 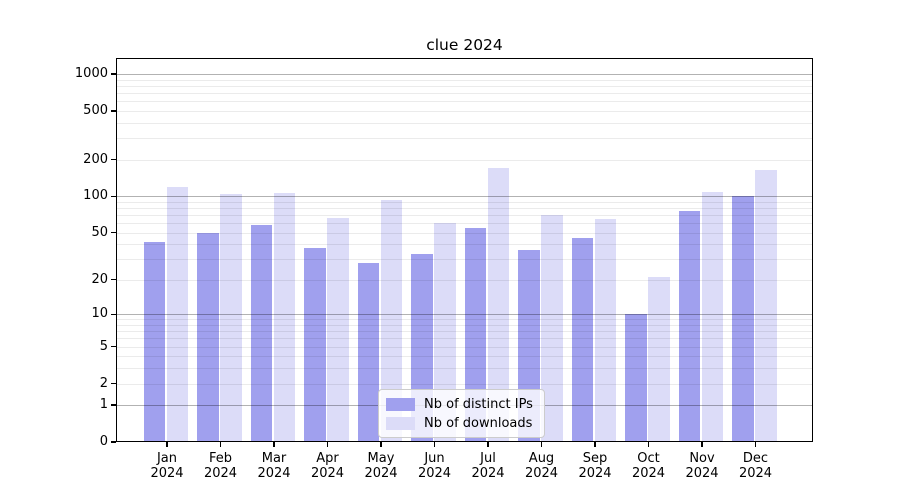 What do you see at coordinates (220, 444) in the screenshot?
I see `x-tick-feb` at bounding box center [220, 444].